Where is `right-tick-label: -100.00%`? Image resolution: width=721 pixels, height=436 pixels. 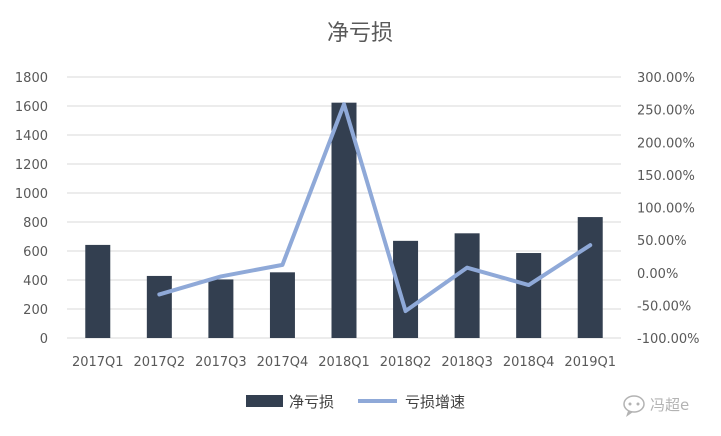 right-tick-label: -100.00% is located at coordinates (668, 339).